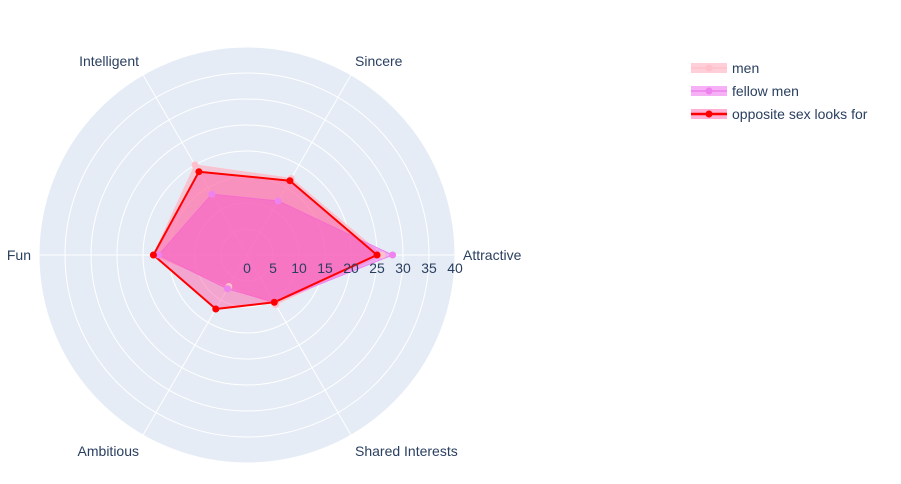  What do you see at coordinates (492, 255) in the screenshot?
I see `angular-label: Attractive` at bounding box center [492, 255].